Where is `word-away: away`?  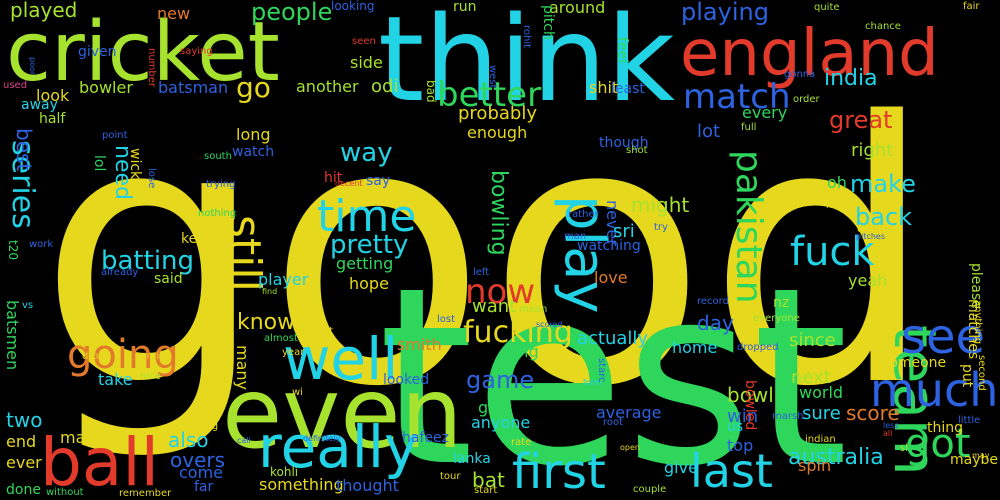 word-away: away is located at coordinates (39, 105).